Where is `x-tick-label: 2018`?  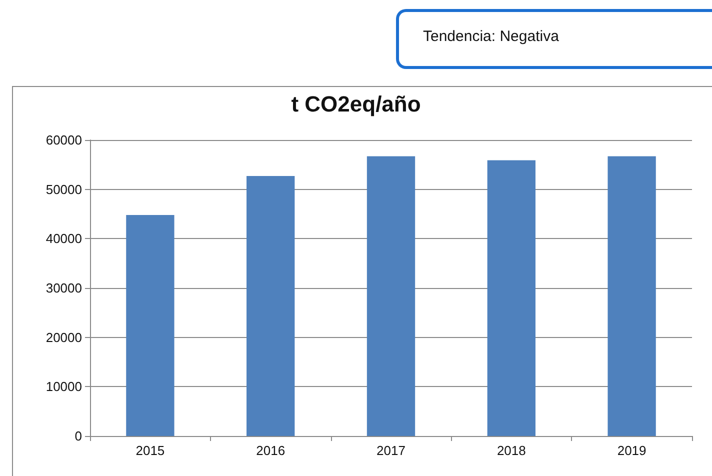 x-tick-label: 2018 is located at coordinates (511, 450).